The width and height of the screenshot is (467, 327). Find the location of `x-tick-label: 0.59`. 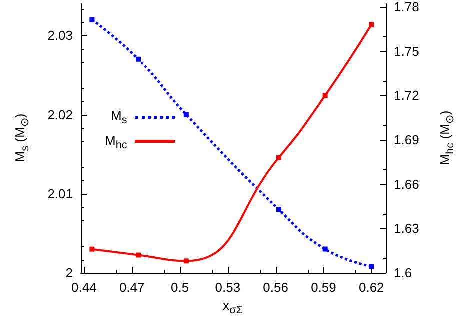

x-tick-label: 0.59 is located at coordinates (323, 287).